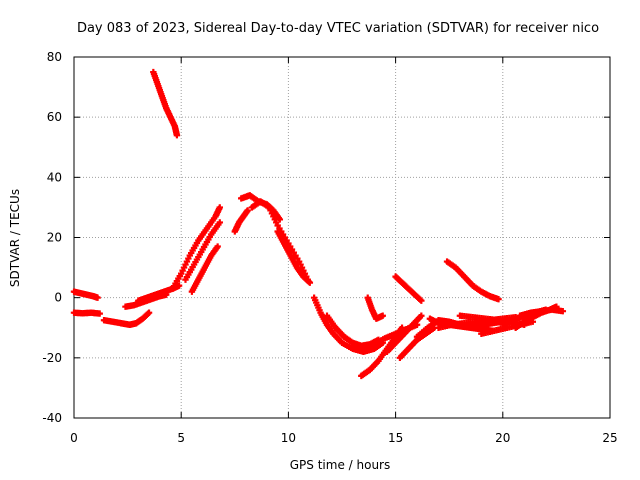 The image size is (640, 480). Describe the element at coordinates (340, 465) in the screenshot. I see `x-axis-label: GPS time / hours` at that location.